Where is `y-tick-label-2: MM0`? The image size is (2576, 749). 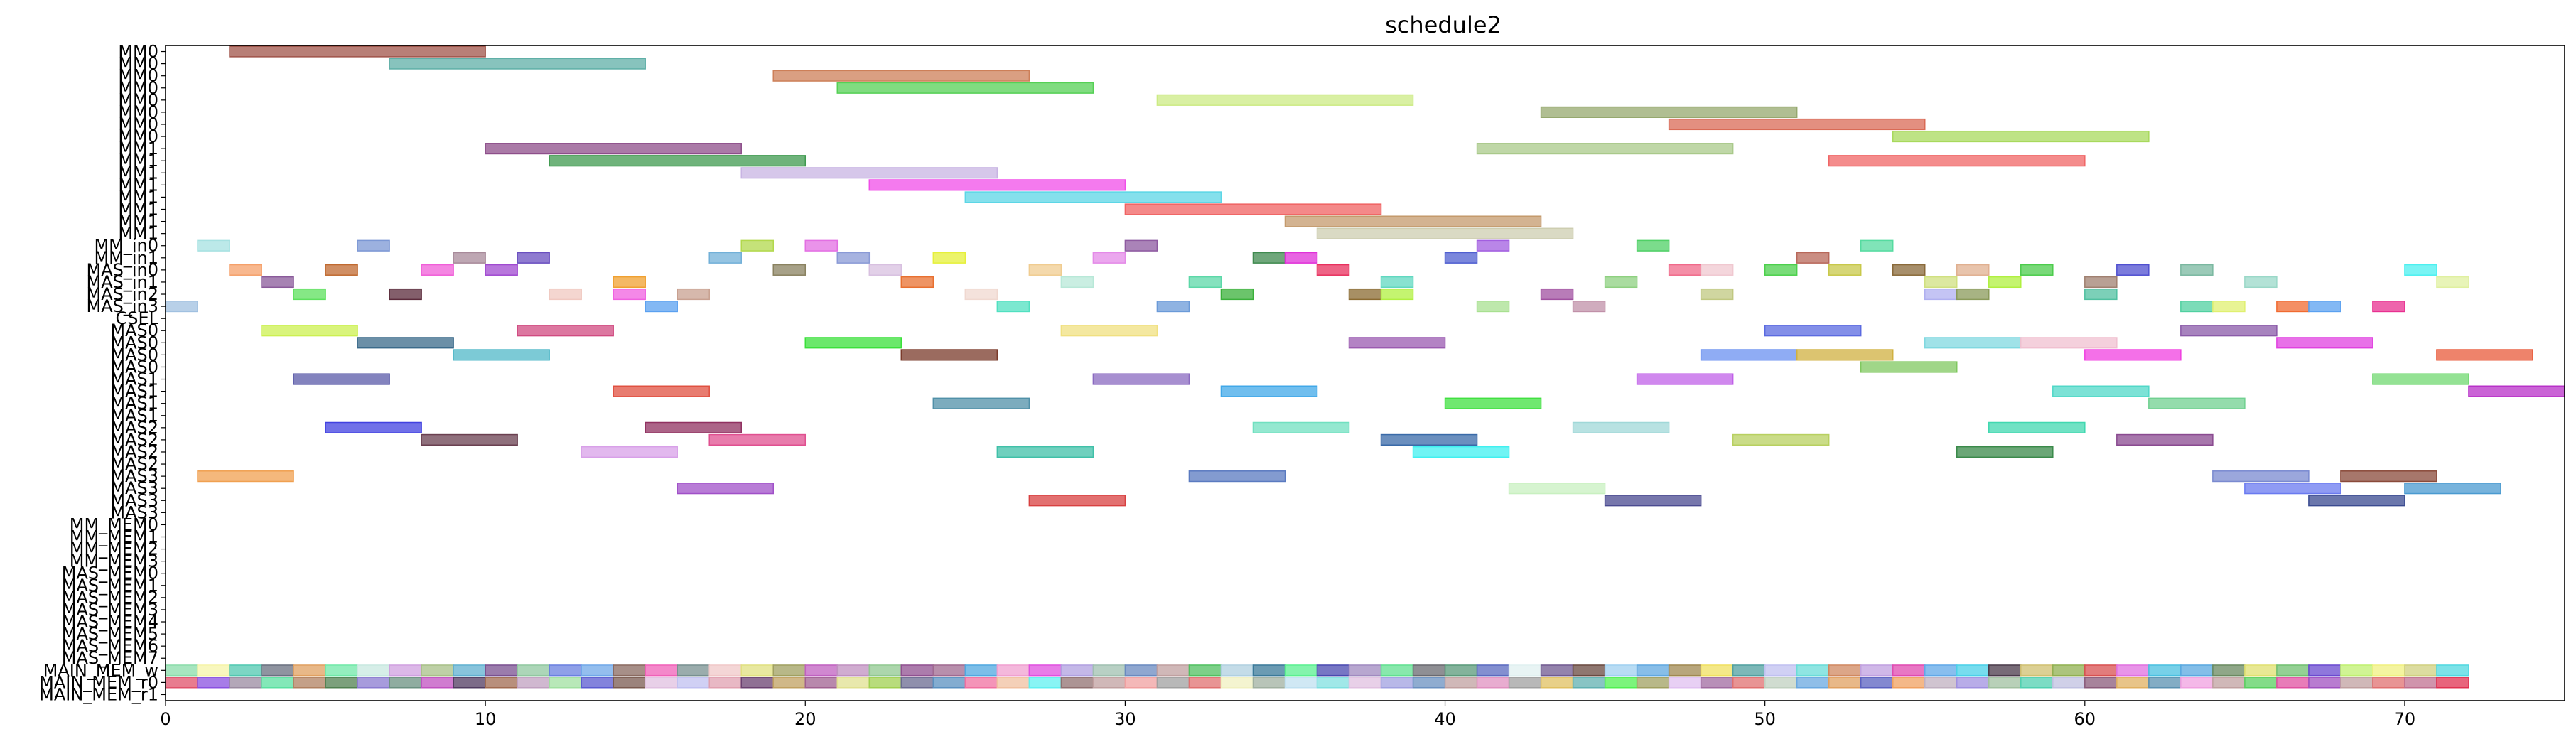 y-tick-label-2: MM0 is located at coordinates (138, 76).